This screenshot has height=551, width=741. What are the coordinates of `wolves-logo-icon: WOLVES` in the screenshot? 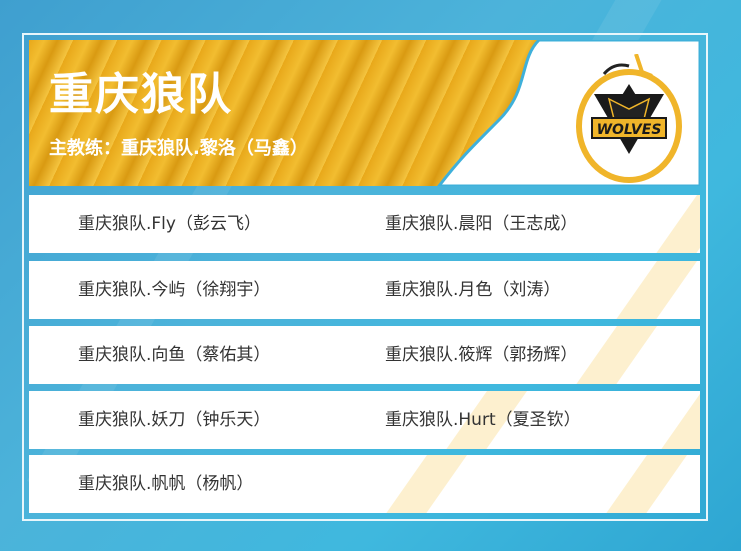 It's located at (629, 118).